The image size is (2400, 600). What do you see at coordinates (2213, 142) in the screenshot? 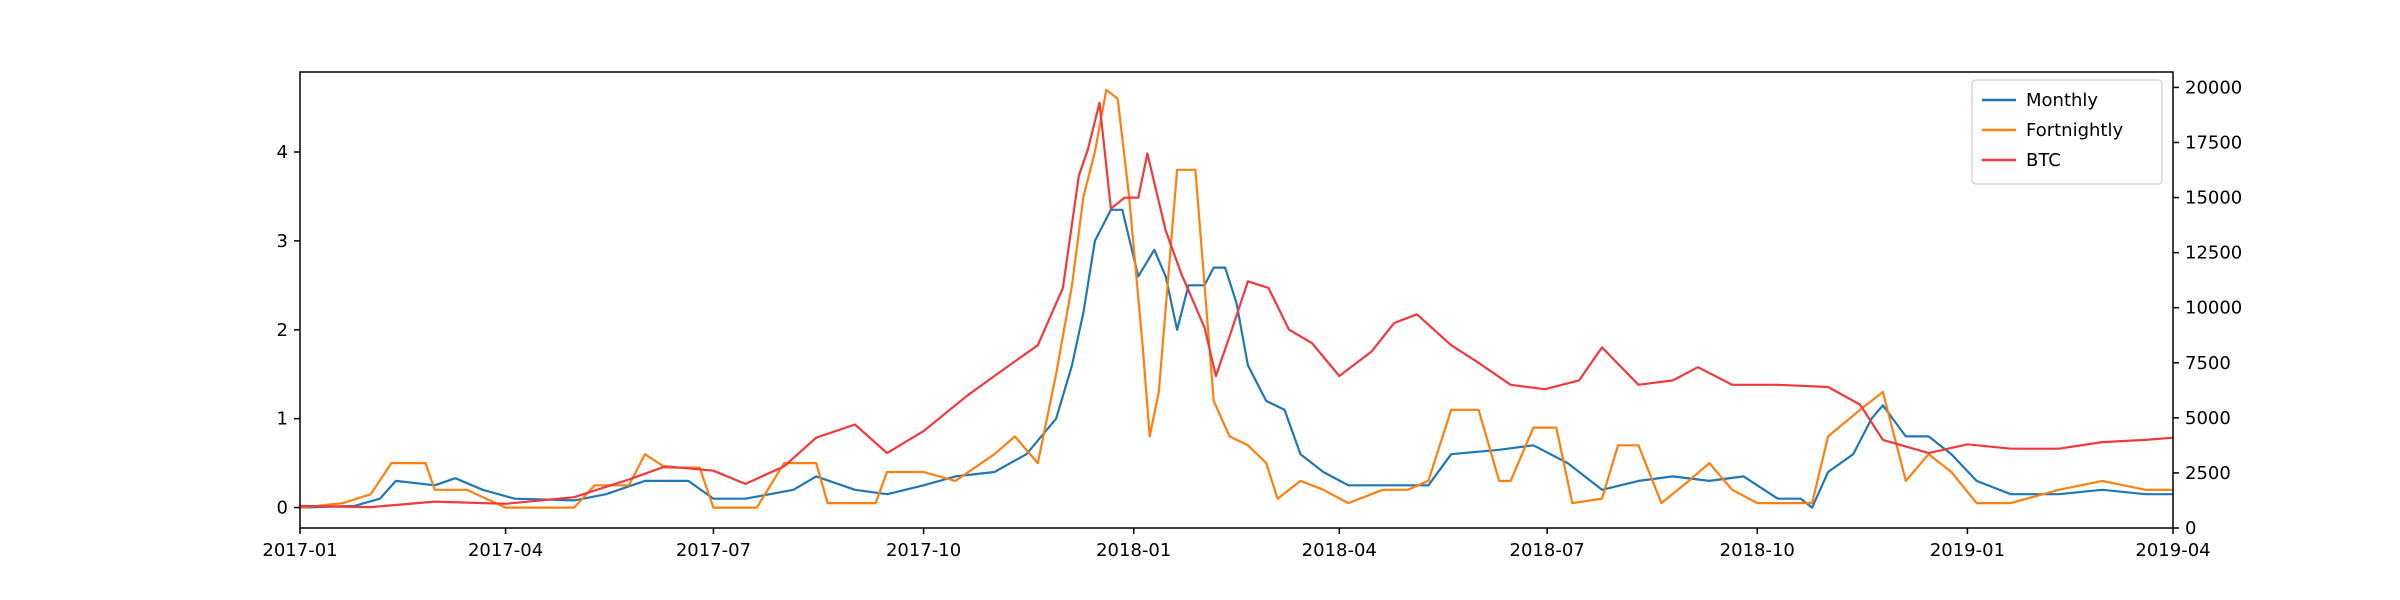
I see `y-right-tick-label: 17500` at bounding box center [2213, 142].